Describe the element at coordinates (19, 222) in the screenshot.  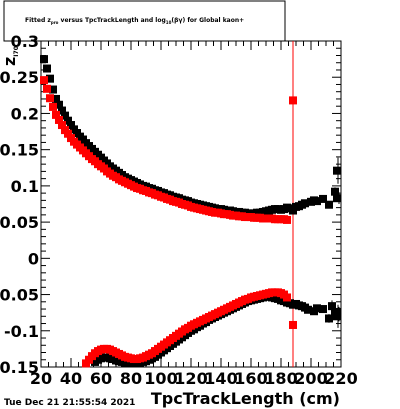
I see `y-tick-label: 0.05` at that location.